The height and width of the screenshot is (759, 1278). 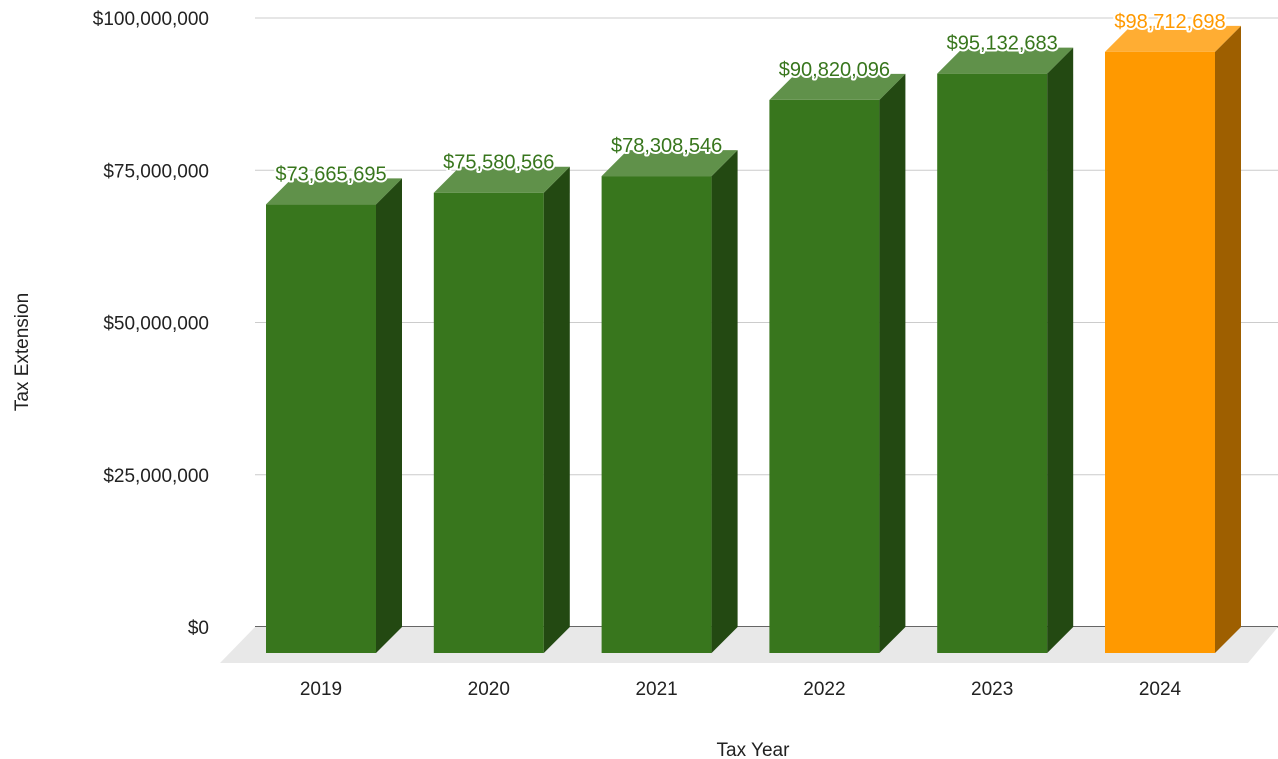 I want to click on bar-2019, so click(x=334, y=415).